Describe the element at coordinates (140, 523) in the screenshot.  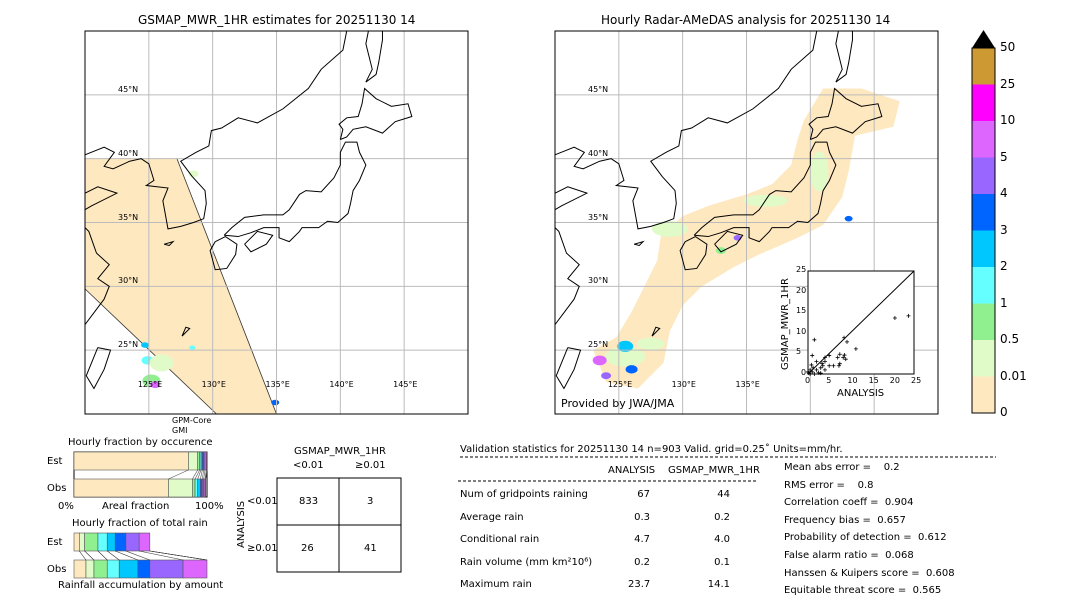
I see `total-rain-title: Hourly fraction of total rain` at that location.